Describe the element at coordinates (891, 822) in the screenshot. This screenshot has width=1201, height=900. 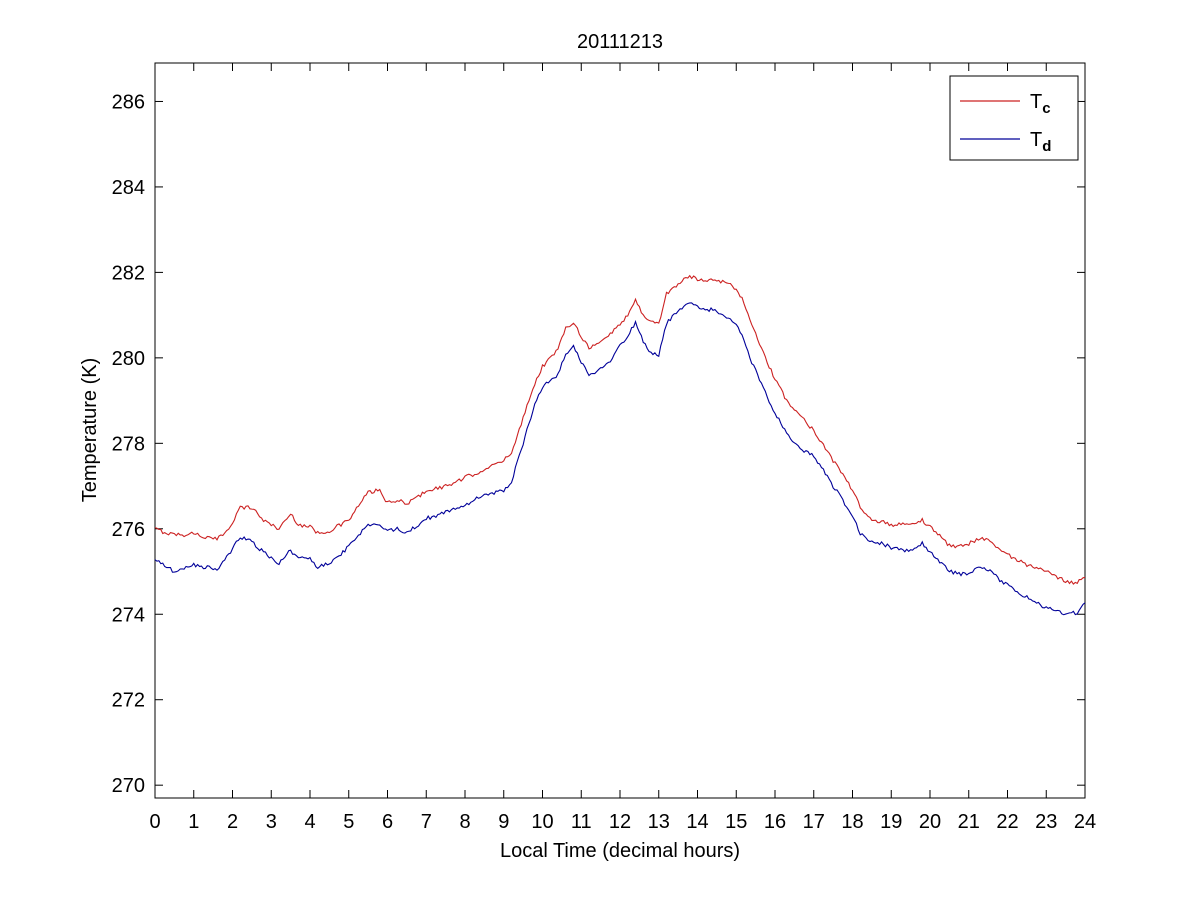
I see `x-tick-label: 19` at that location.